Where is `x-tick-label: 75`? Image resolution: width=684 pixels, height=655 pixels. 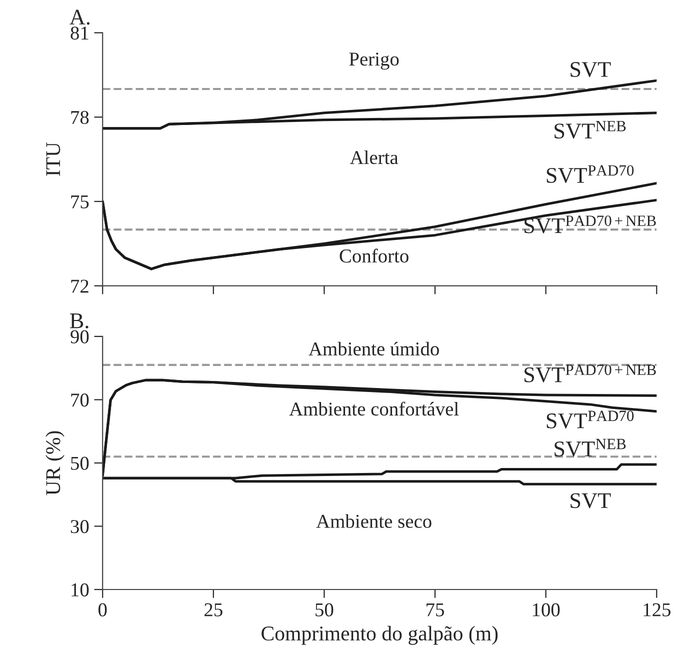
x-tick-label: 75 is located at coordinates (435, 609).